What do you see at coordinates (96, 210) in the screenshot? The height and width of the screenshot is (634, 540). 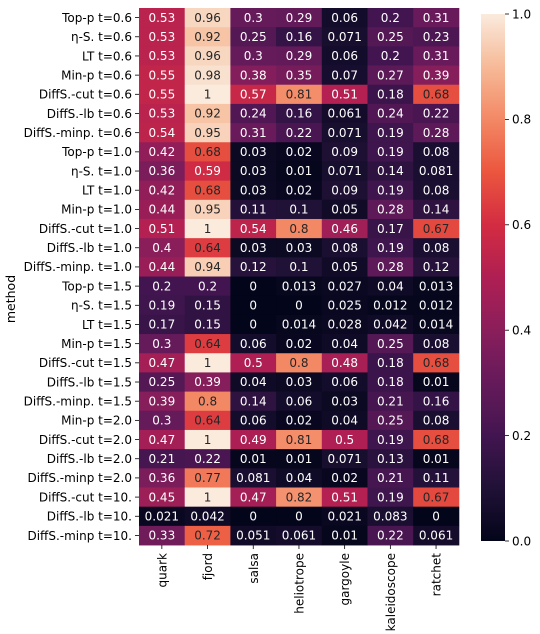 I see `row-label: Min-p t=1.0` at bounding box center [96, 210].